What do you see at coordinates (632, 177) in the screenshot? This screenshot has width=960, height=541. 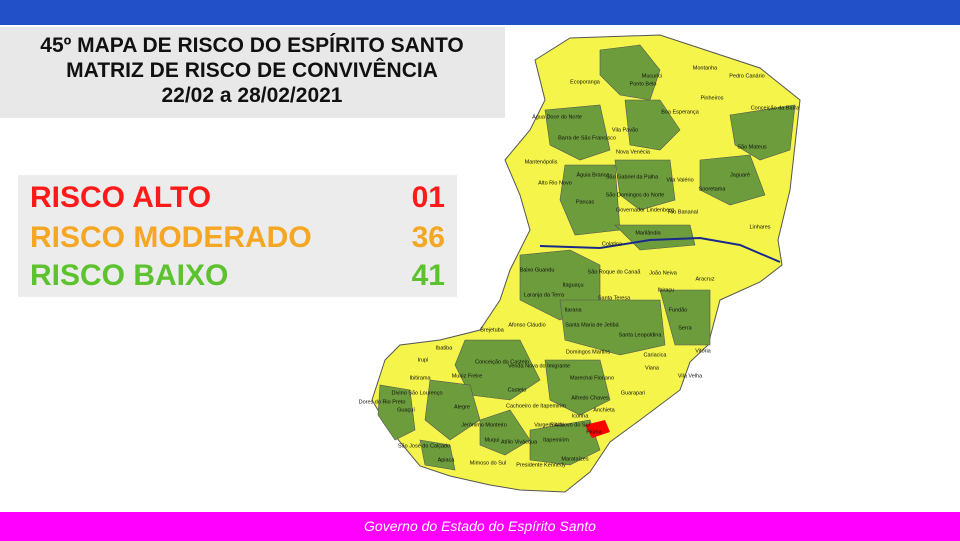 I see `municipality-label: São Gabriel da Palha` at bounding box center [632, 177].